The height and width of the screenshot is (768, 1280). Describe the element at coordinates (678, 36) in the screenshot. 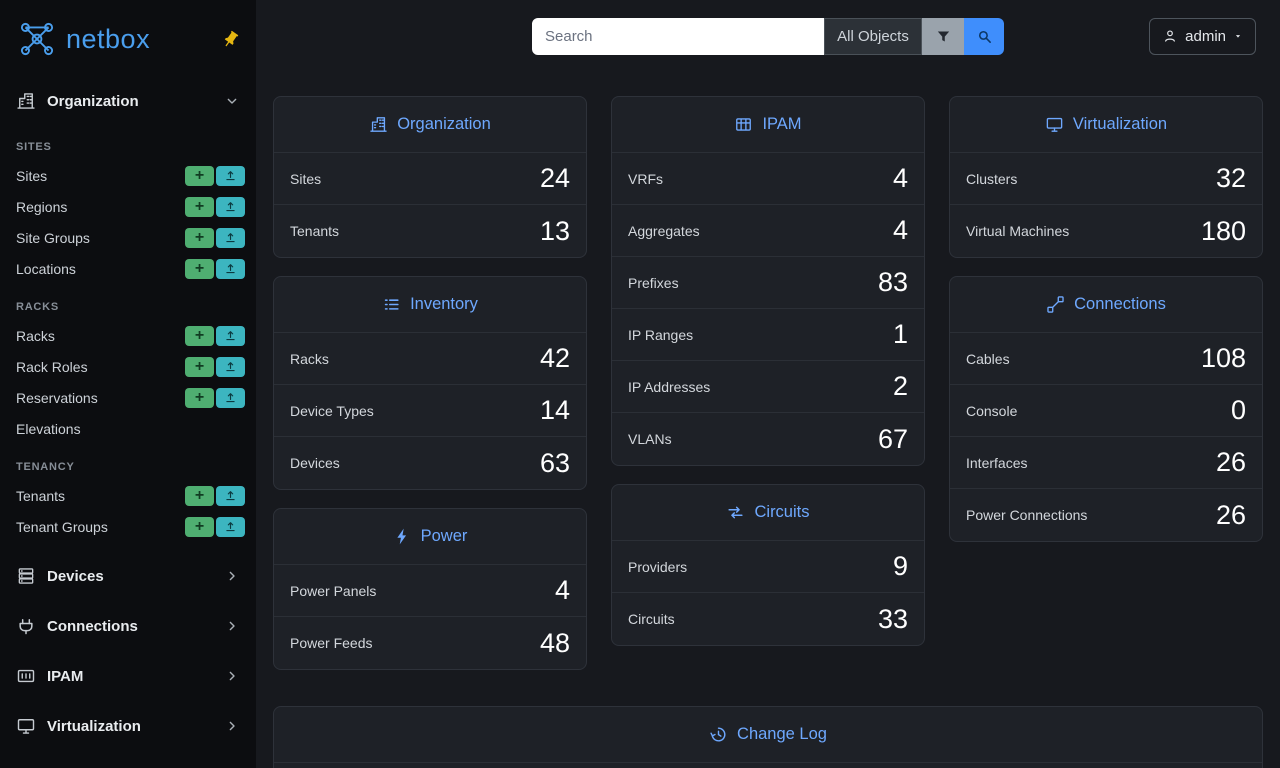

I see `search-input` at that location.